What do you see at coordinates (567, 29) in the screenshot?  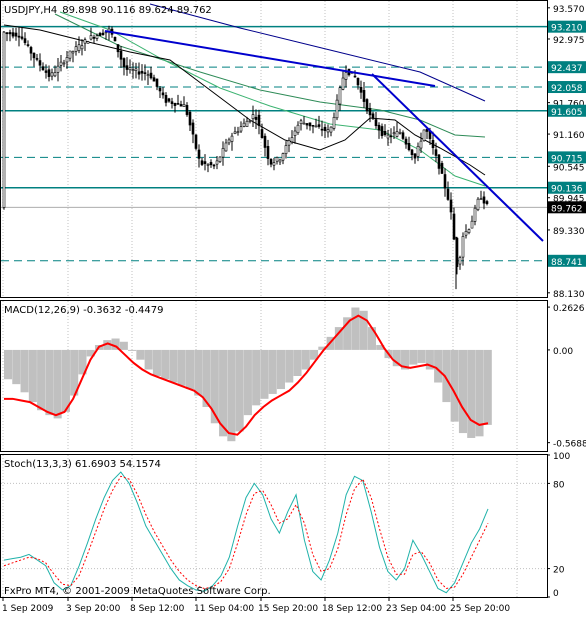 I see `price-label: 93.210` at bounding box center [567, 29].